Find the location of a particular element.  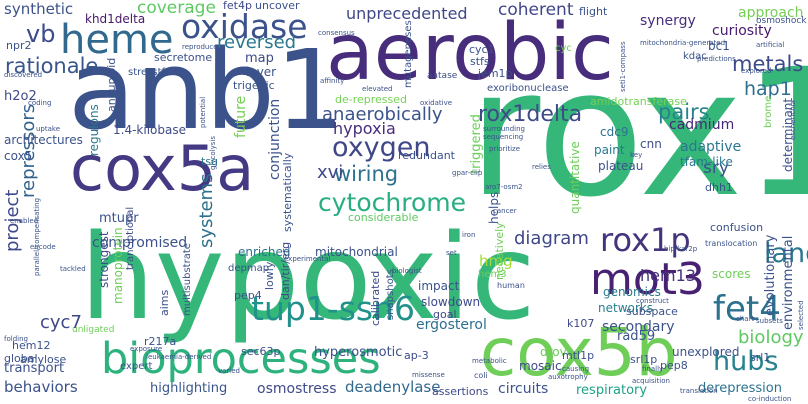

word-pep8: pep8 is located at coordinates (674, 365).